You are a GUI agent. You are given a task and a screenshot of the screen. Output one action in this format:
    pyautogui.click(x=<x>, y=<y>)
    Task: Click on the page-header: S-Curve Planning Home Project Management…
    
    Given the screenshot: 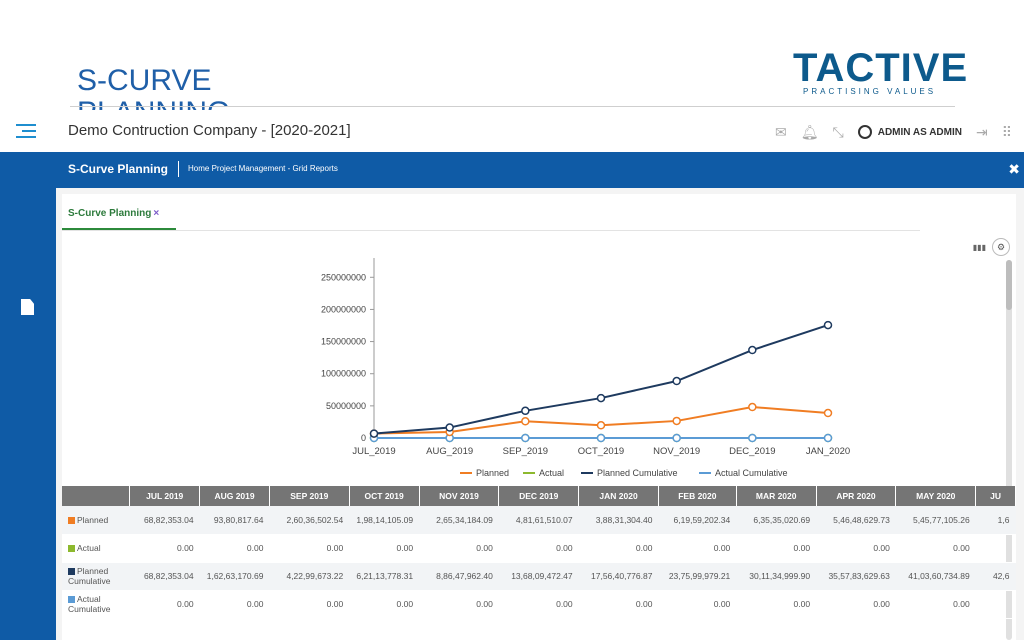 What is the action you would take?
    pyautogui.click(x=512, y=170)
    